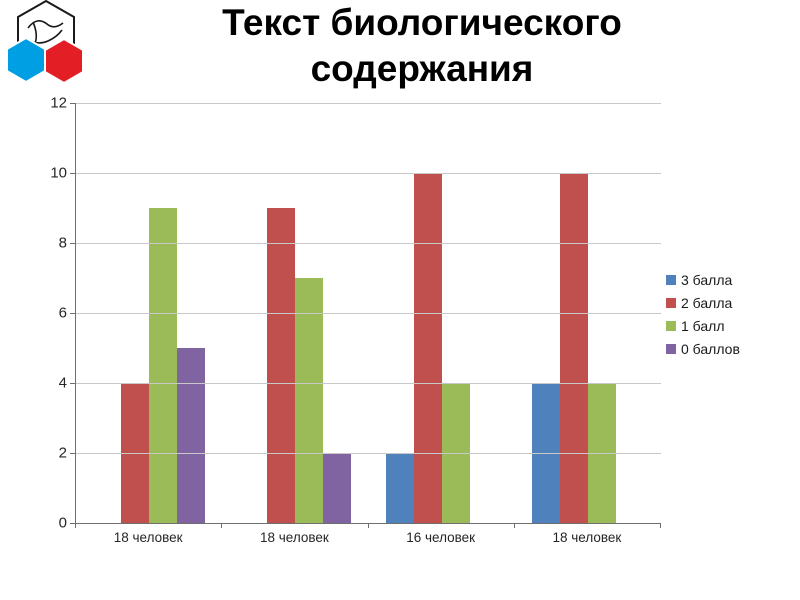 The width and height of the screenshot is (800, 600). What do you see at coordinates (707, 280) in the screenshot?
I see `legend-label: 3 балла` at bounding box center [707, 280].